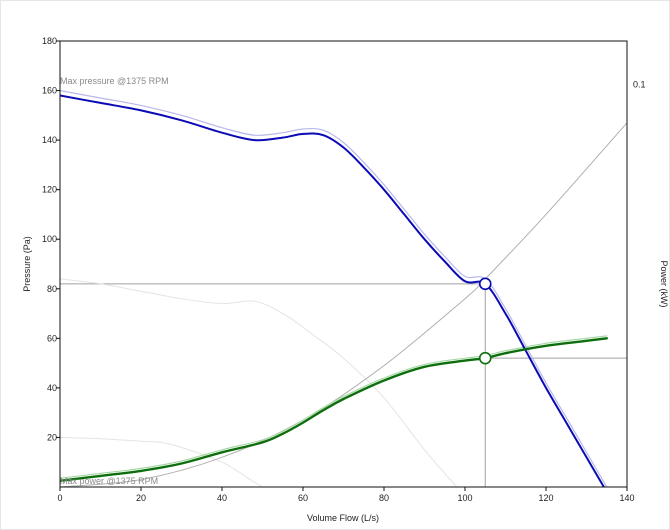 This screenshot has width=670, height=530. I want to click on y-axis-ticks: 20 40 60 80 100 120 140 160 180, so click(51, 239).